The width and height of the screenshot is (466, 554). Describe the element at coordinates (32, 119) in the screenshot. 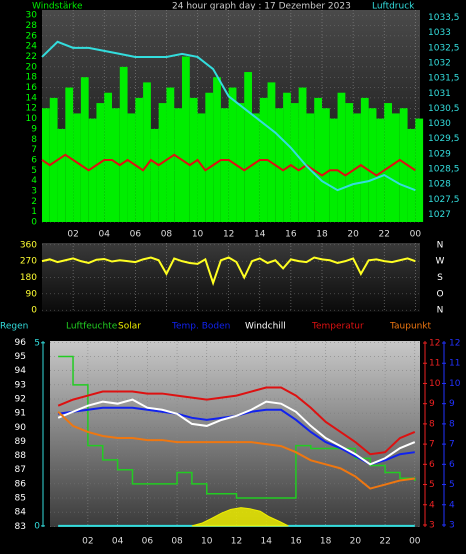

I see `y-tick-label: 10` at that location.